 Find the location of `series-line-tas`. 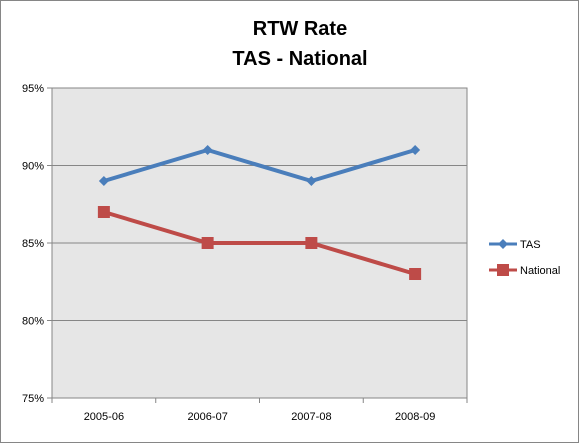

series-line-tas is located at coordinates (259, 165).